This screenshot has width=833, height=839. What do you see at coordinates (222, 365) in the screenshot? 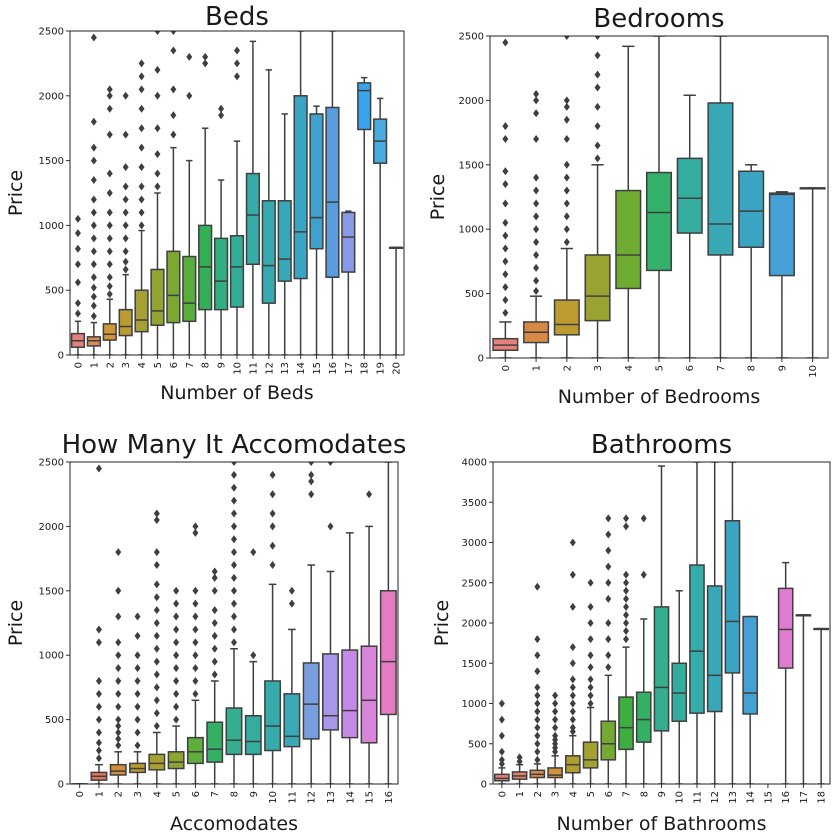
I see `x-tick-label: 9` at bounding box center [222, 365].